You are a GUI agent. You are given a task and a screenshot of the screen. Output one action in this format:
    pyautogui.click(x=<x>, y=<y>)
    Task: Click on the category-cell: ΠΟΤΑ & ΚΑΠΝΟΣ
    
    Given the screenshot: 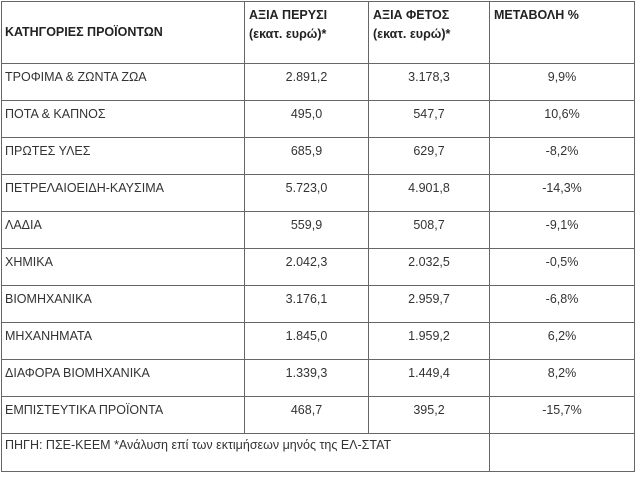 What is the action you would take?
    pyautogui.click(x=123, y=119)
    